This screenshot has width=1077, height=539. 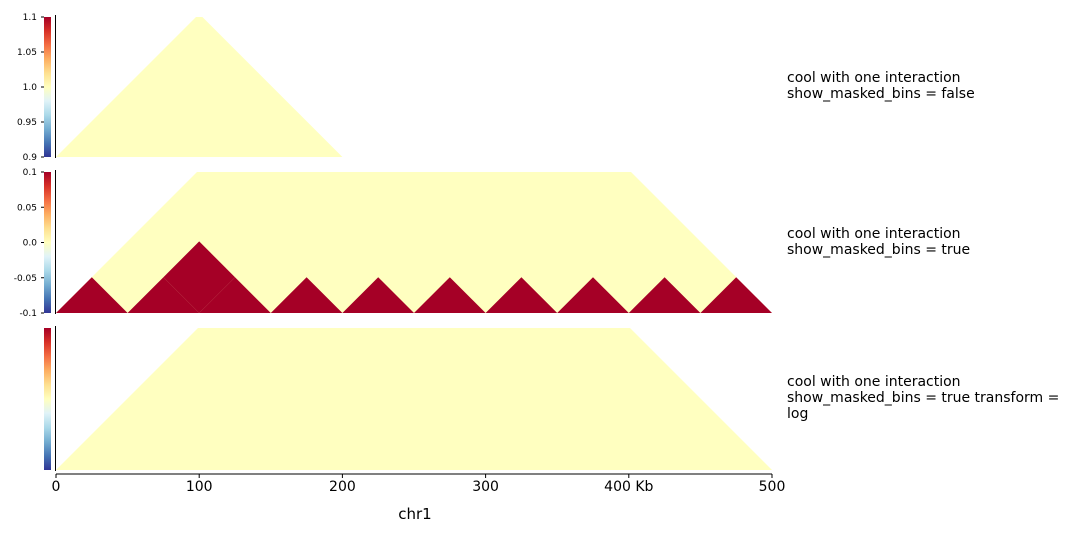 I want to click on colorbar-tick-label: -0.1, so click(x=28, y=314).